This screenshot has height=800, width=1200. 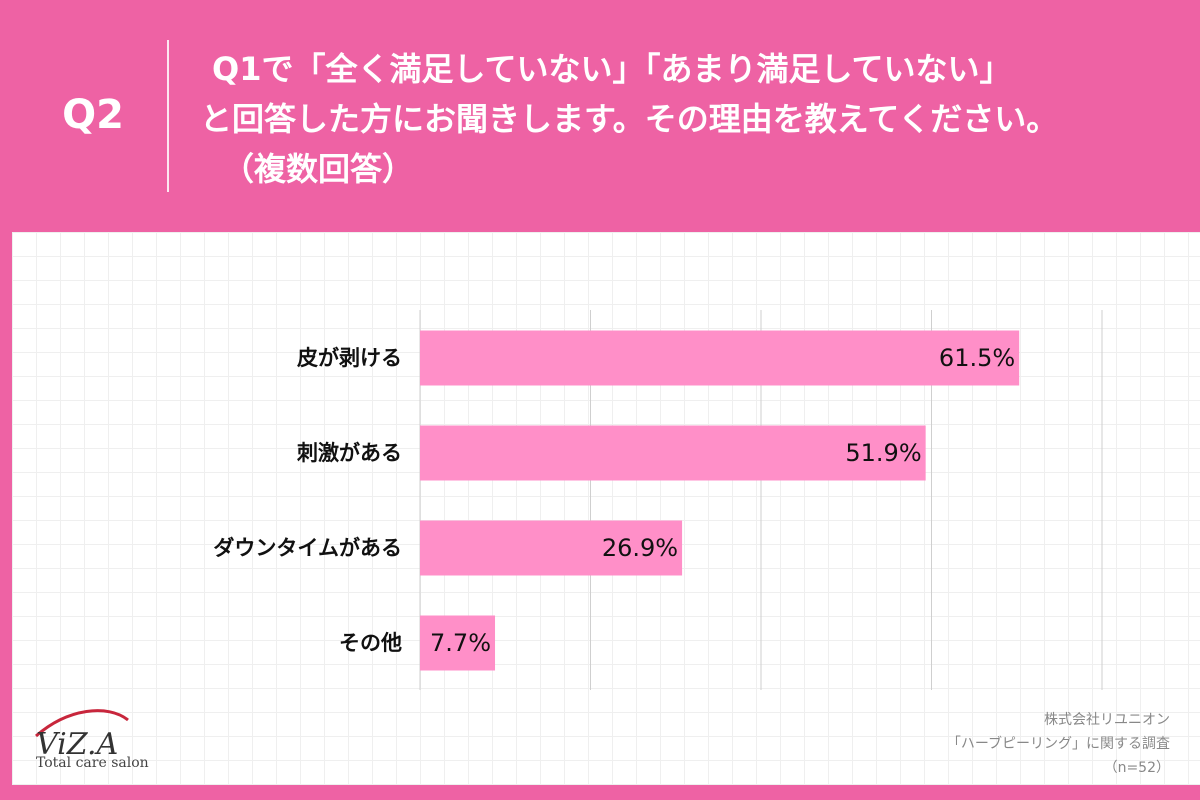 What do you see at coordinates (370, 643) in the screenshot?
I see `category-label-3: その他` at bounding box center [370, 643].